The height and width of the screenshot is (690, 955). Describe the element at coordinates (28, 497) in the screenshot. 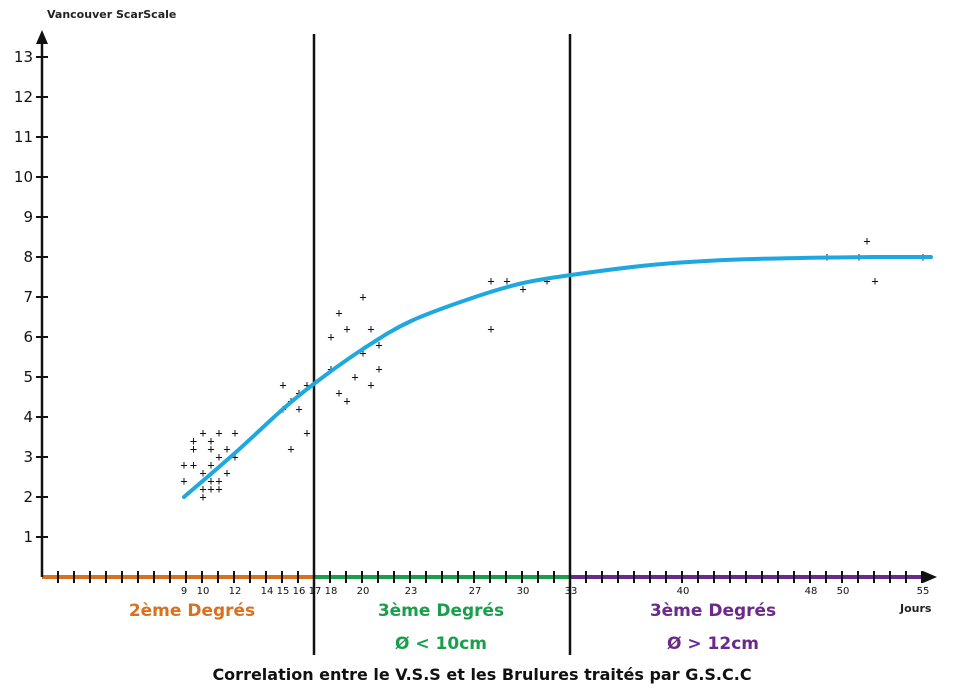

I see `y-tick-label: 2` at that location.